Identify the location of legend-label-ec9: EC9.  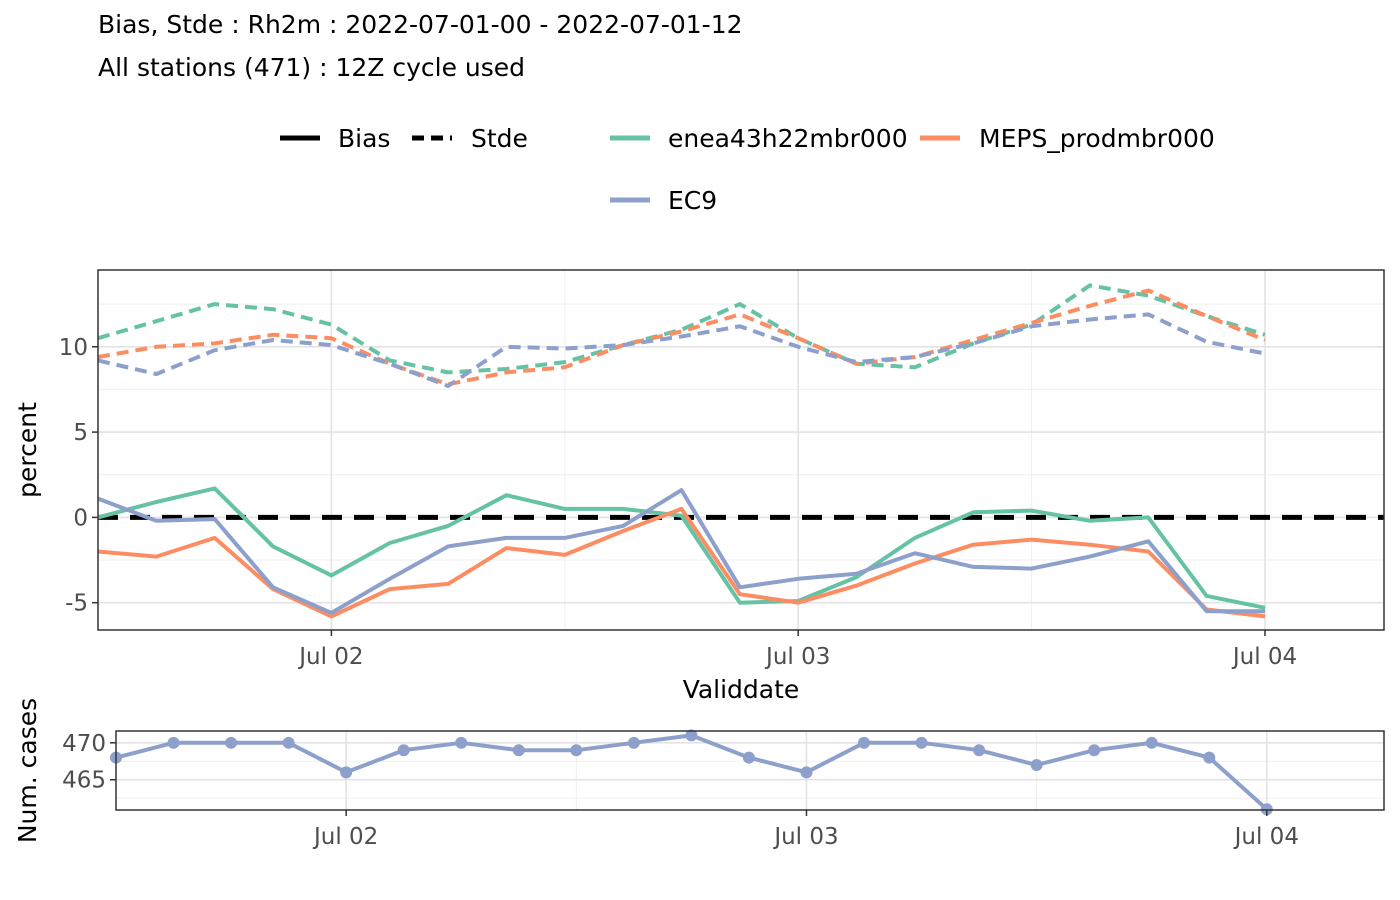
(692, 200).